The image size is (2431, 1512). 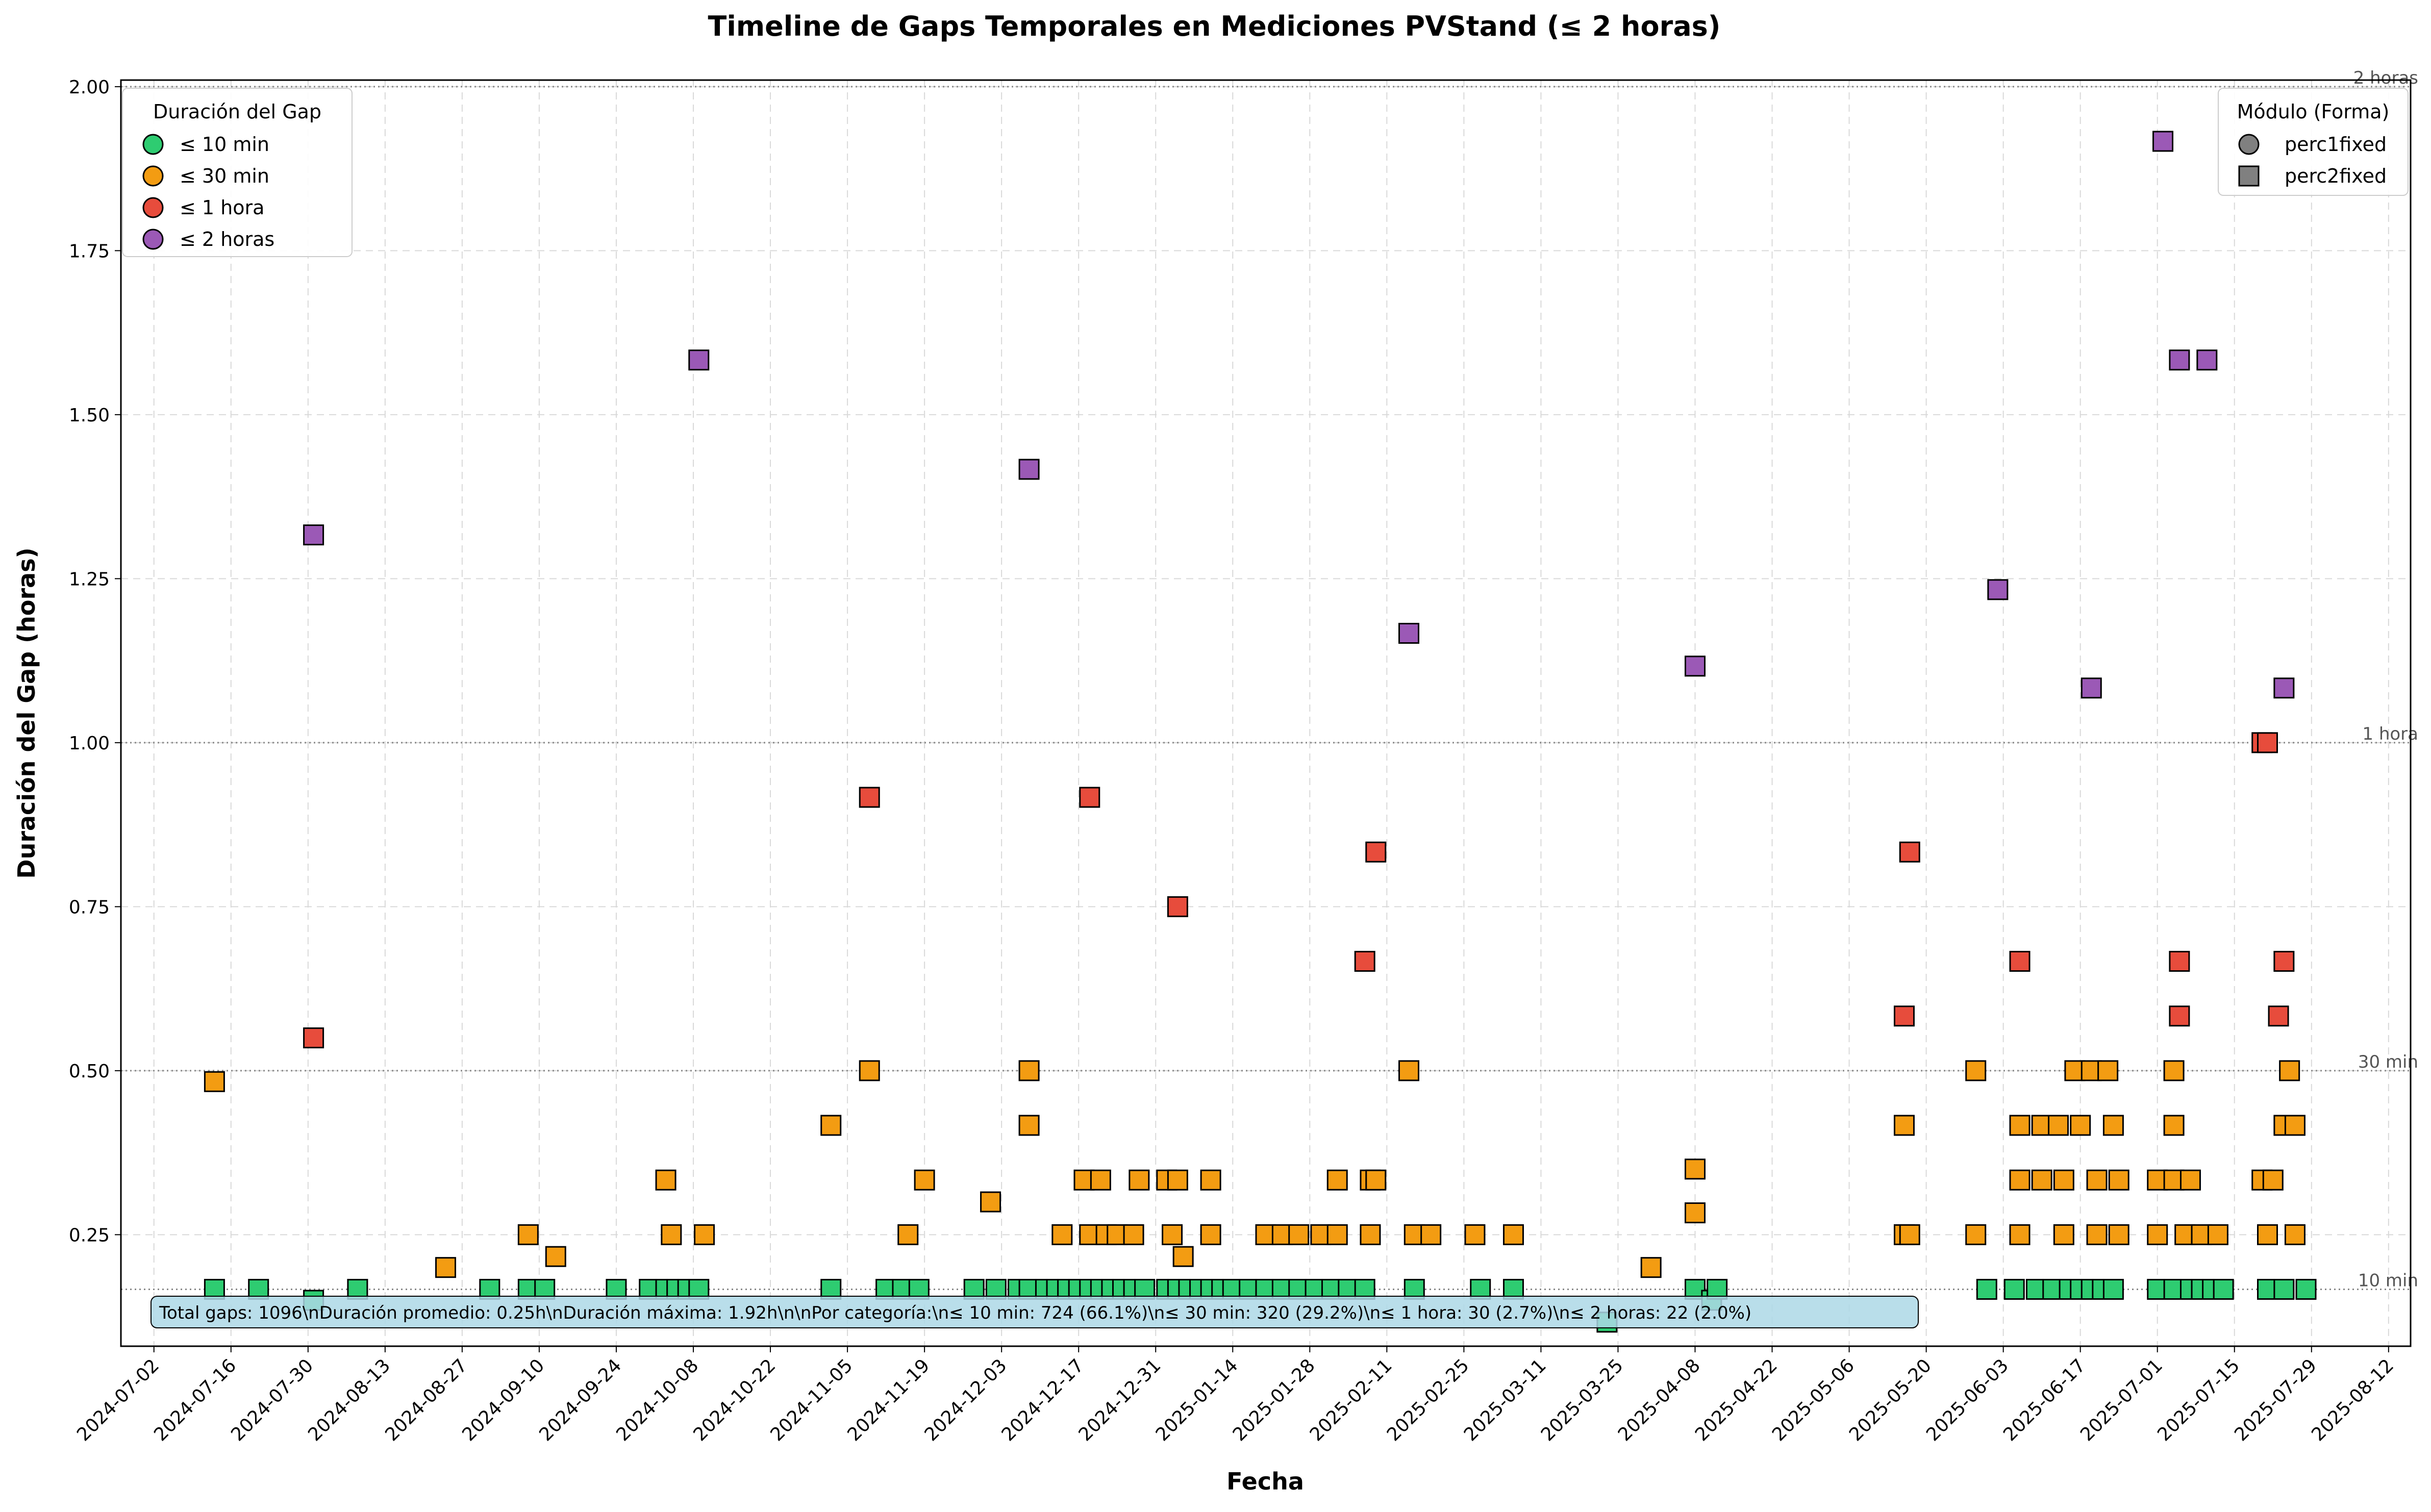 I want to click on y-axis-title: Duración del Gap (horas), so click(x=27, y=712).